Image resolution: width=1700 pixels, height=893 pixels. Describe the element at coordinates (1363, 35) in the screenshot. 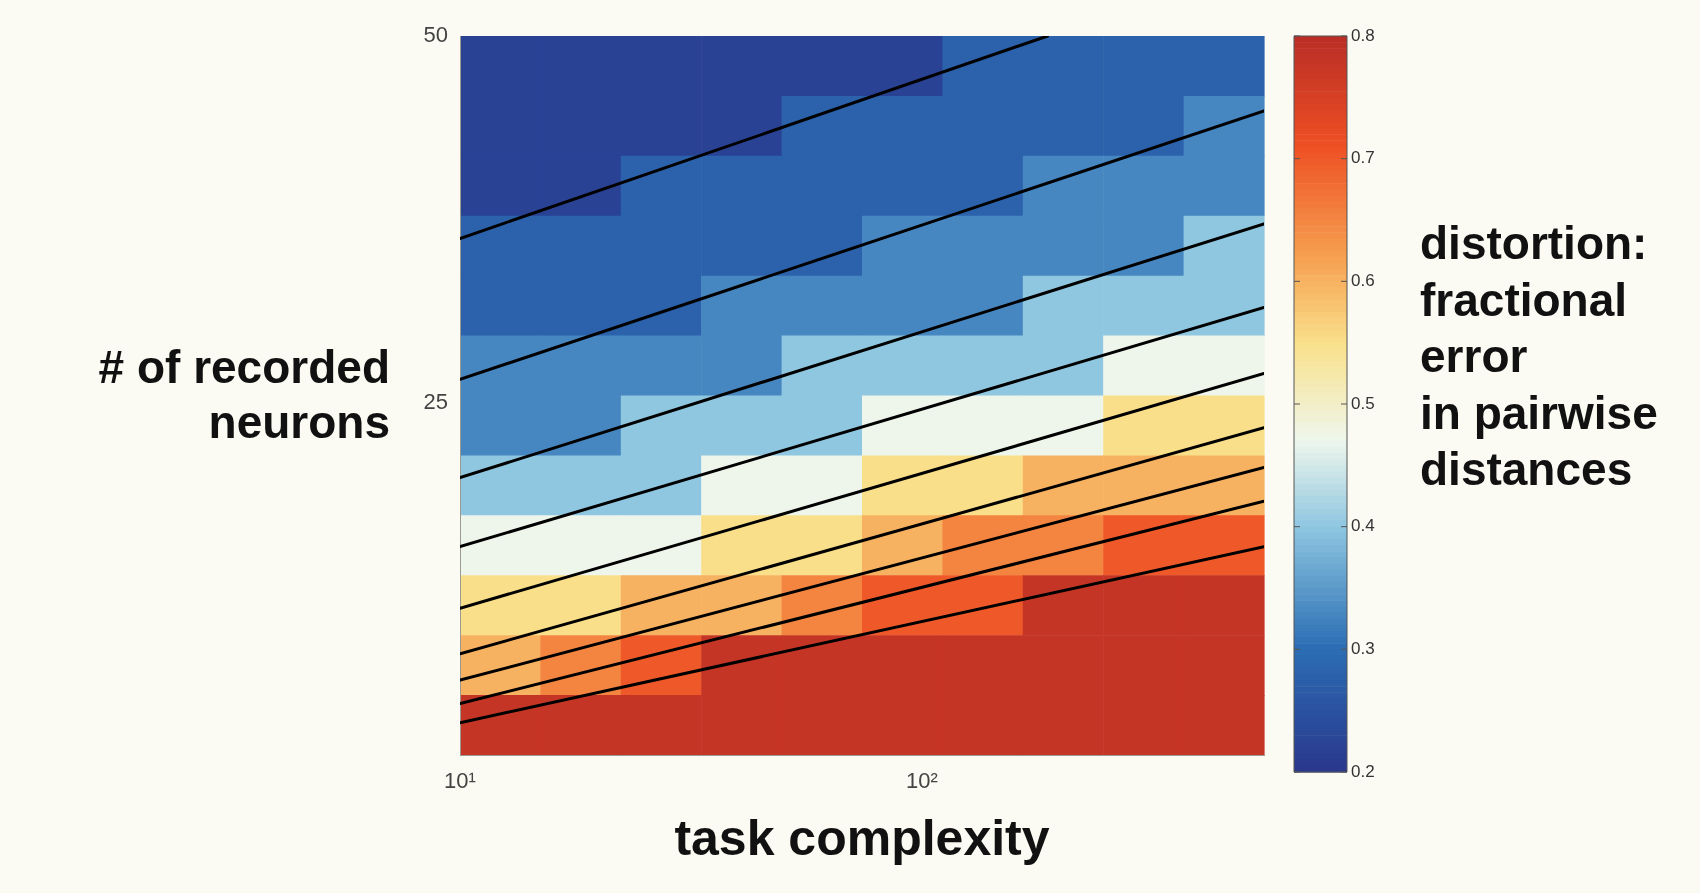

I see `color-bar-label: 0.8` at that location.